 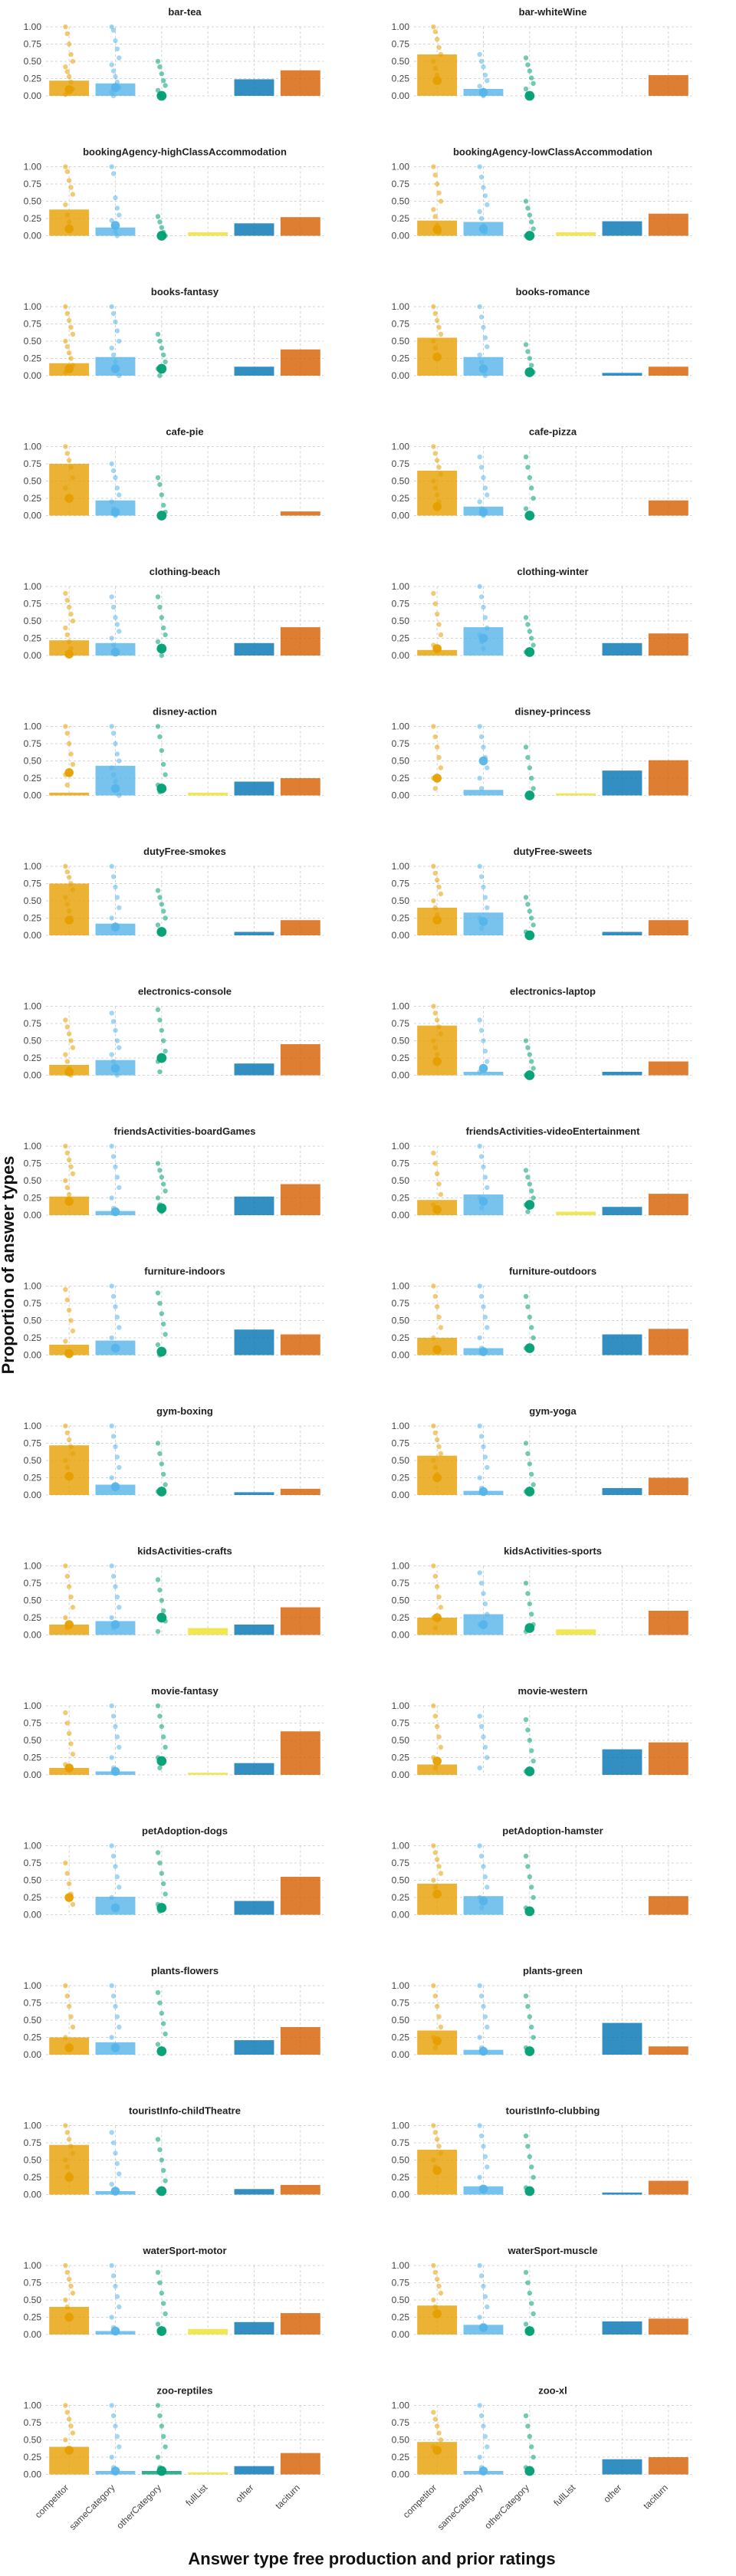 I want to click on panel-title: bar-tea, so click(x=185, y=12).